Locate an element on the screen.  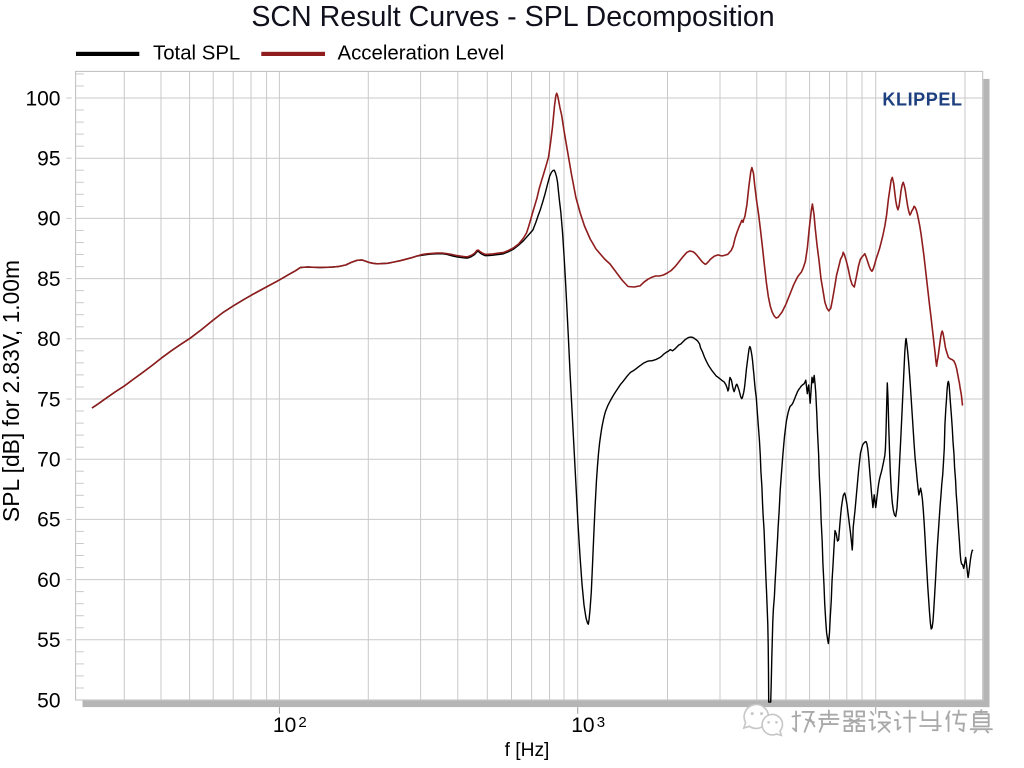
svg-text: 80 is located at coordinates (48, 339).